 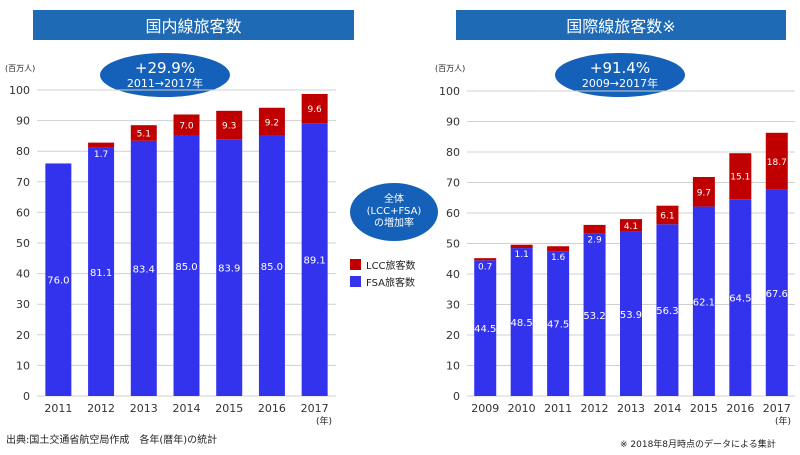 I want to click on international-fsa-value-label: 48.5, so click(x=522, y=323).